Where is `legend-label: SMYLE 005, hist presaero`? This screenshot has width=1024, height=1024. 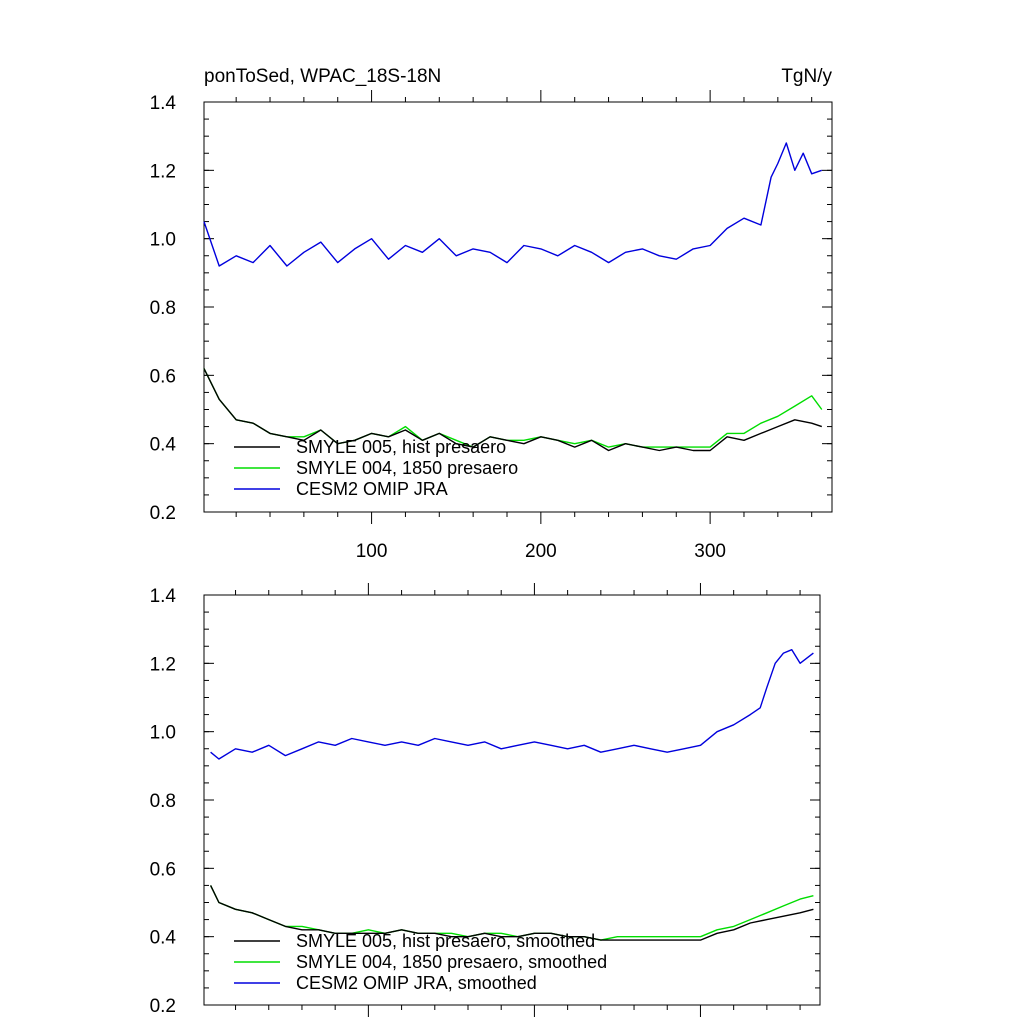 legend-label: SMYLE 005, hist presaero is located at coordinates (401, 447).